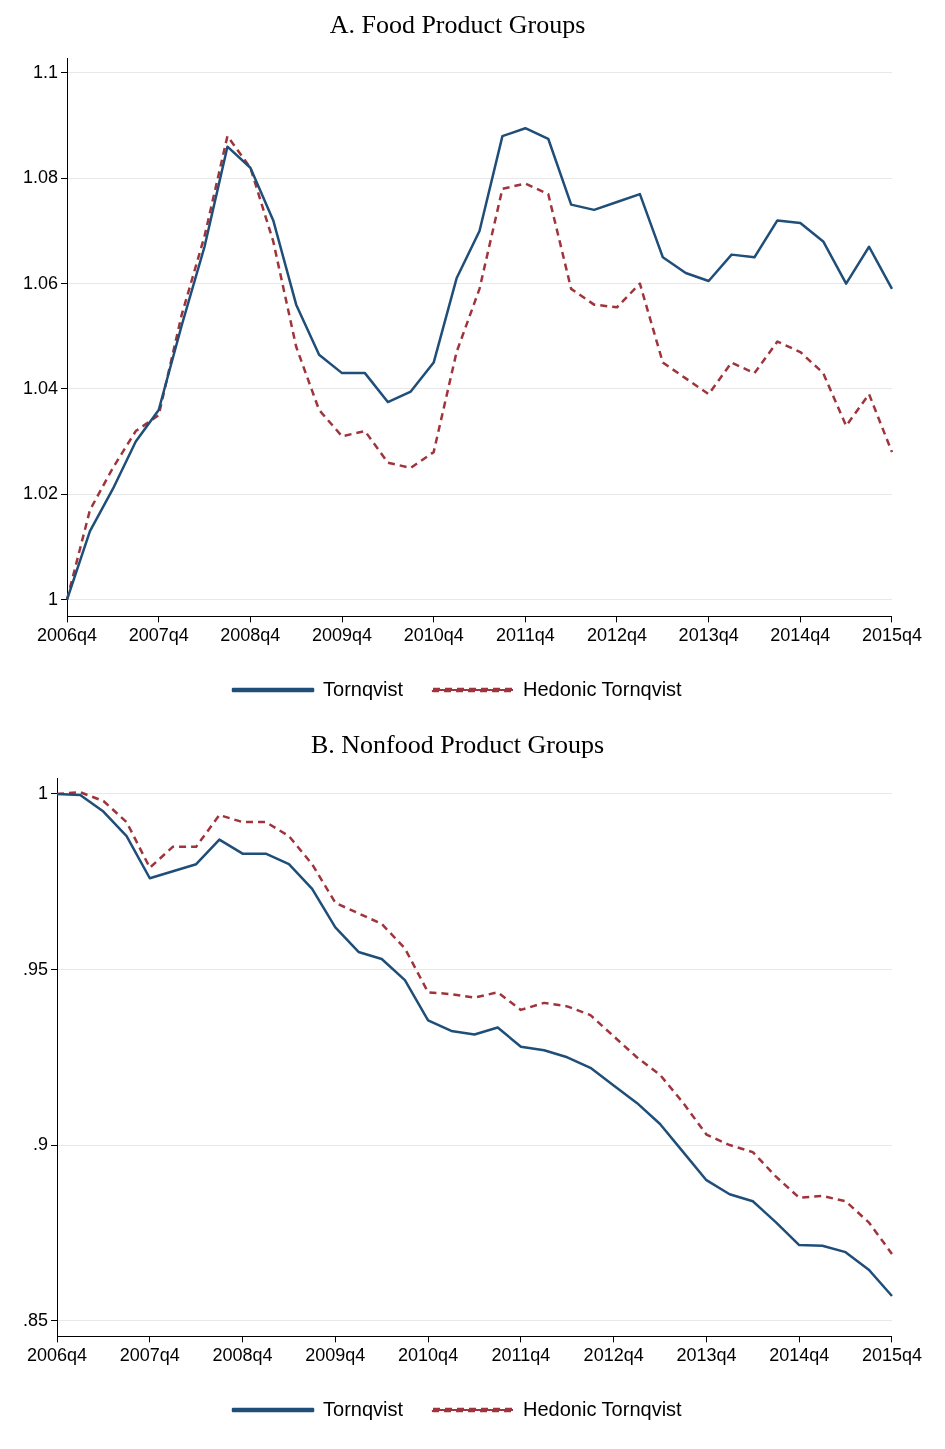  I want to click on chart-title: A. Food Product Groups, so click(457, 25).